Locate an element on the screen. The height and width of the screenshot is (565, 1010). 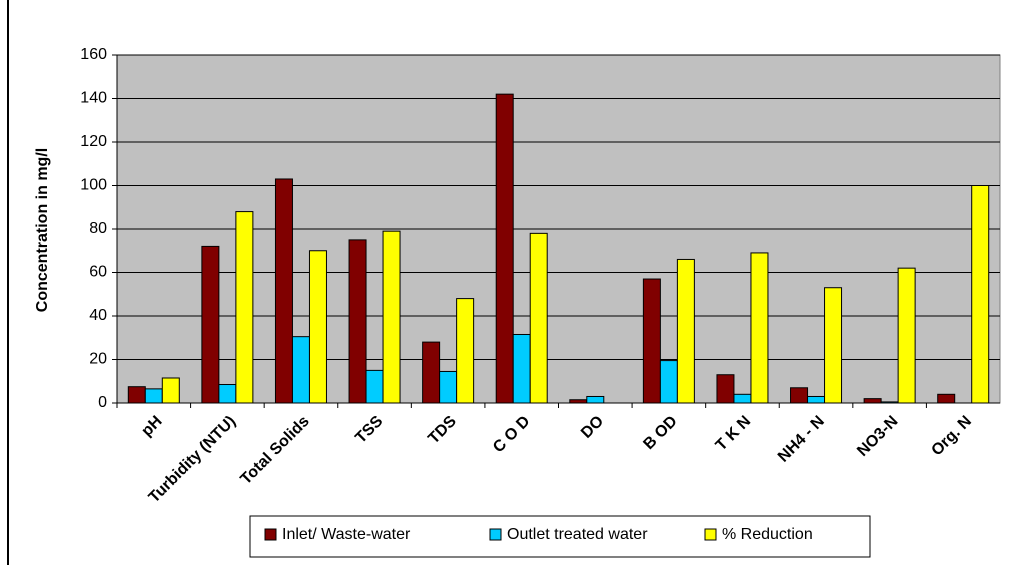
legend-label: Outlet treated water is located at coordinates (577, 534).